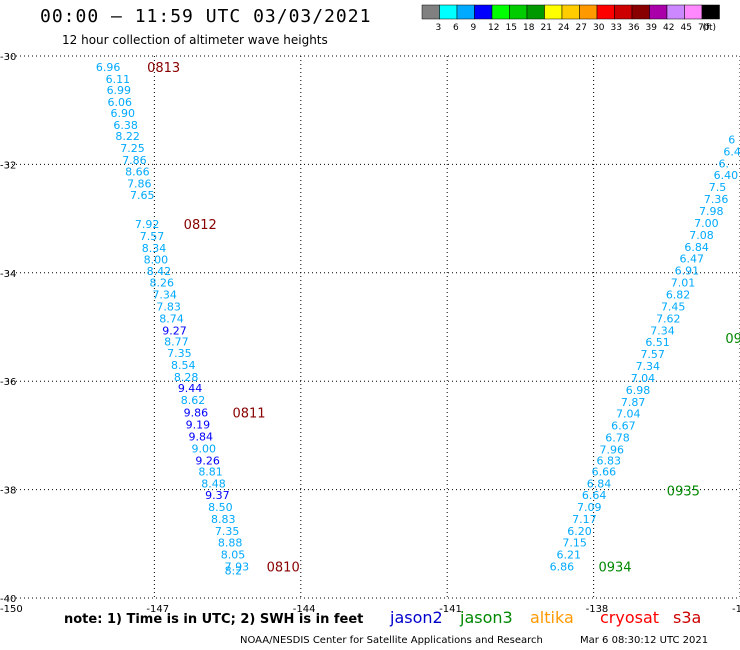  I want to click on data-point-label: 7.62, so click(668, 318).